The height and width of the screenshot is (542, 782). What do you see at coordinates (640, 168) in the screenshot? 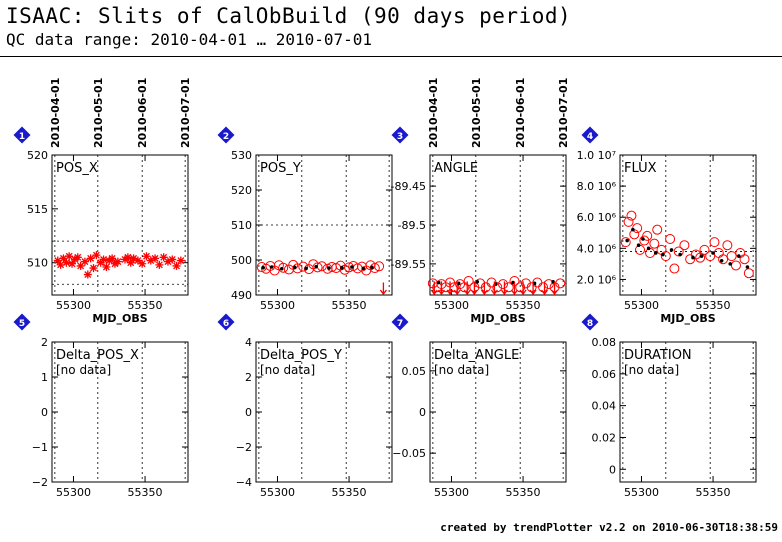
I see `panel-title: FLUX` at bounding box center [640, 168].